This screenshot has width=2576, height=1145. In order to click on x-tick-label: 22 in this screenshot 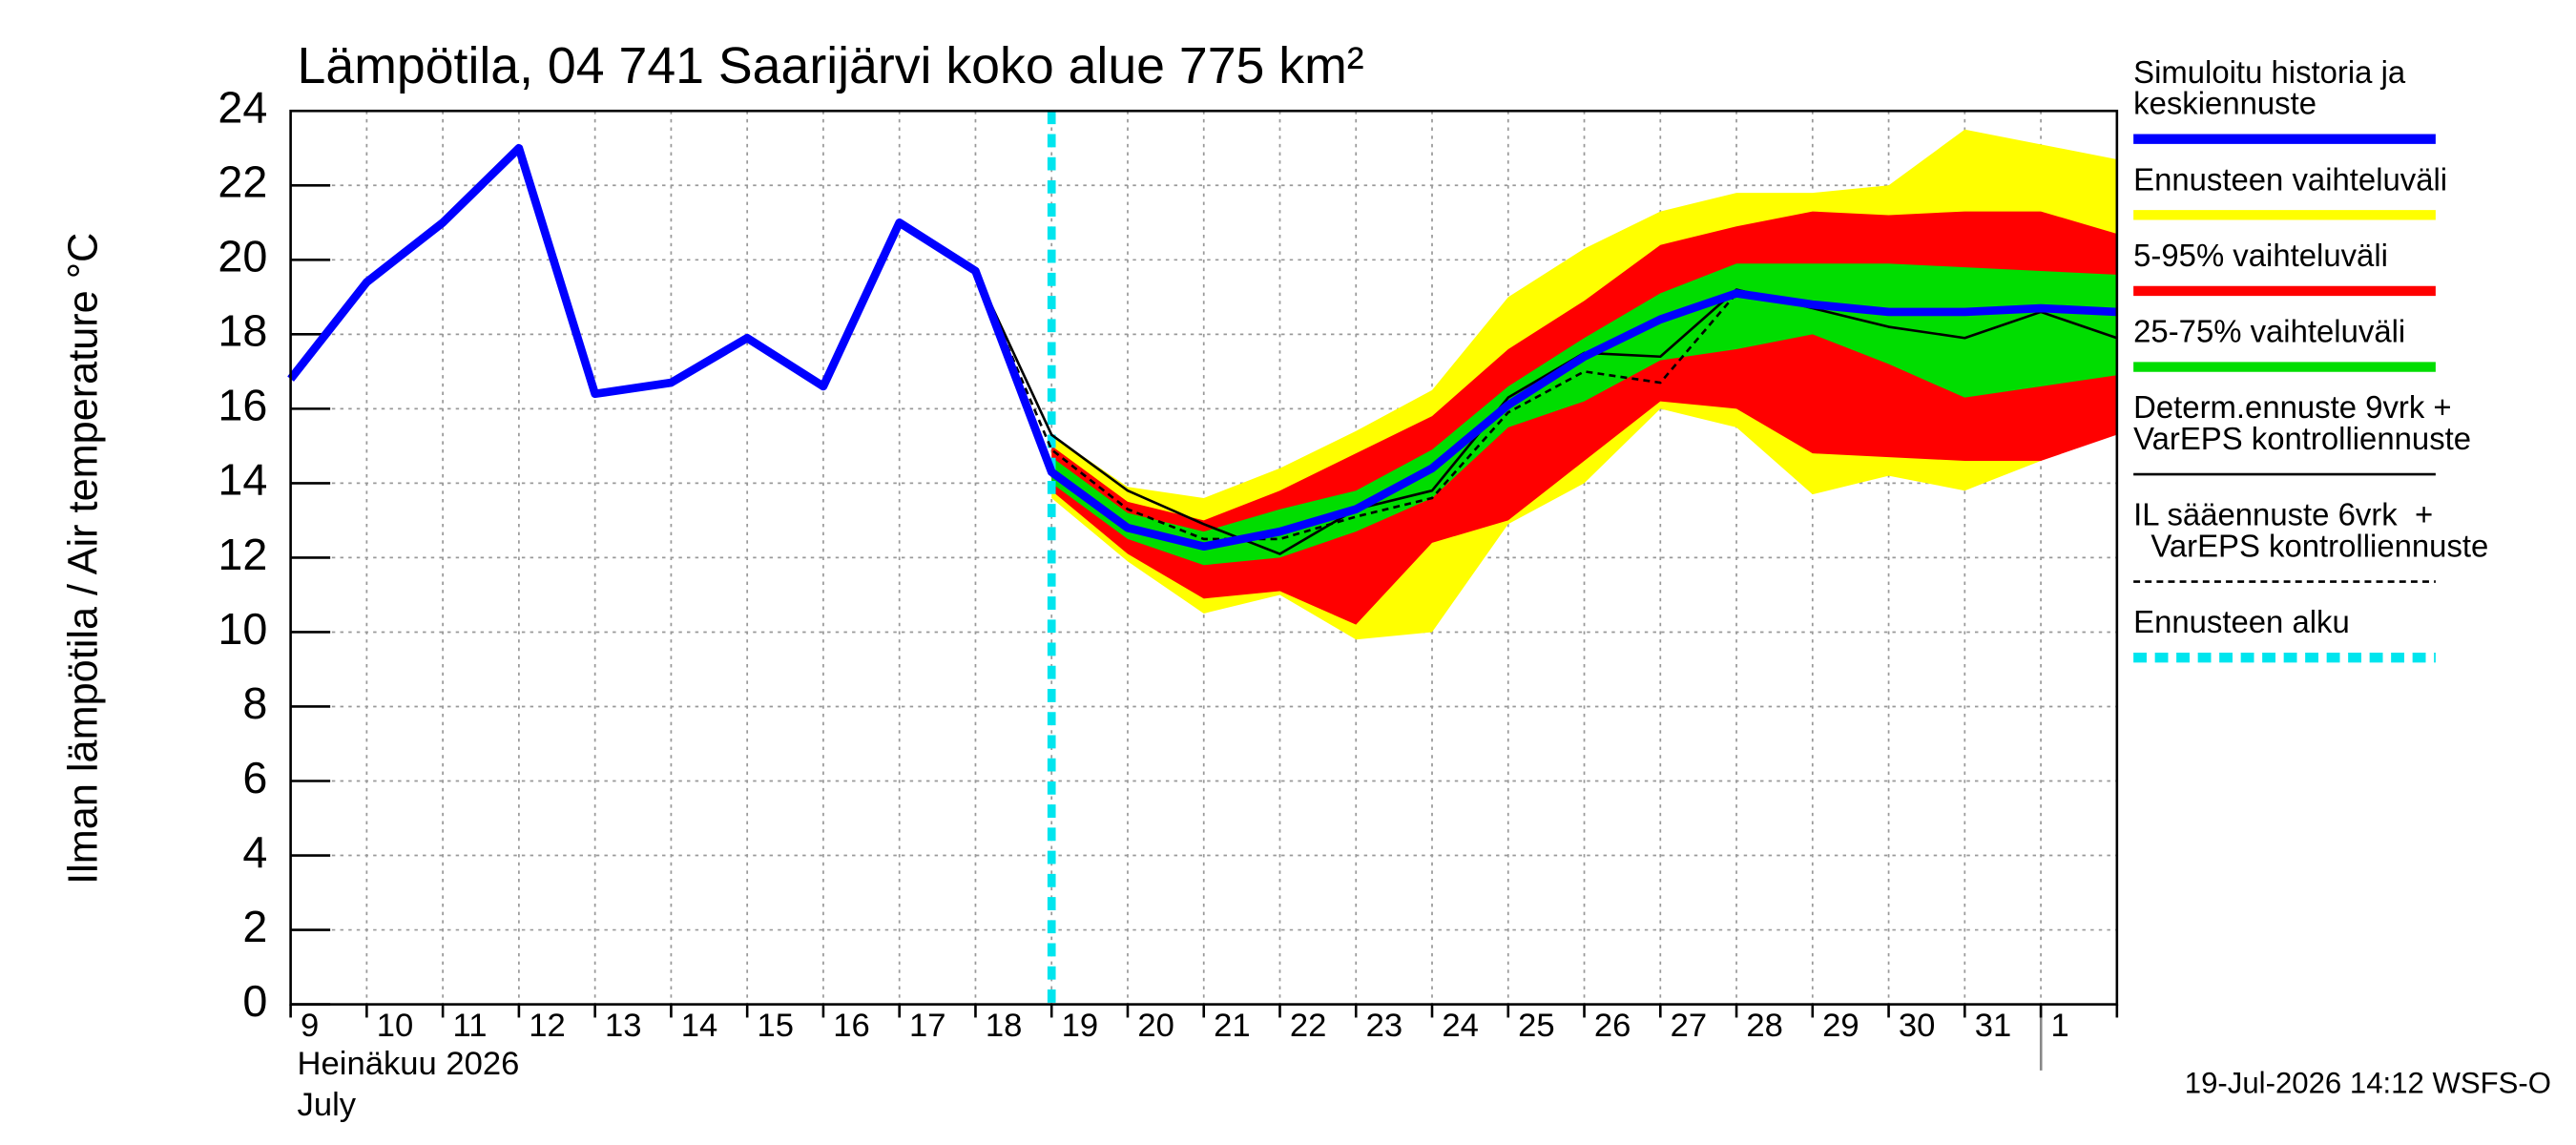, I will do `click(1308, 1026)`.